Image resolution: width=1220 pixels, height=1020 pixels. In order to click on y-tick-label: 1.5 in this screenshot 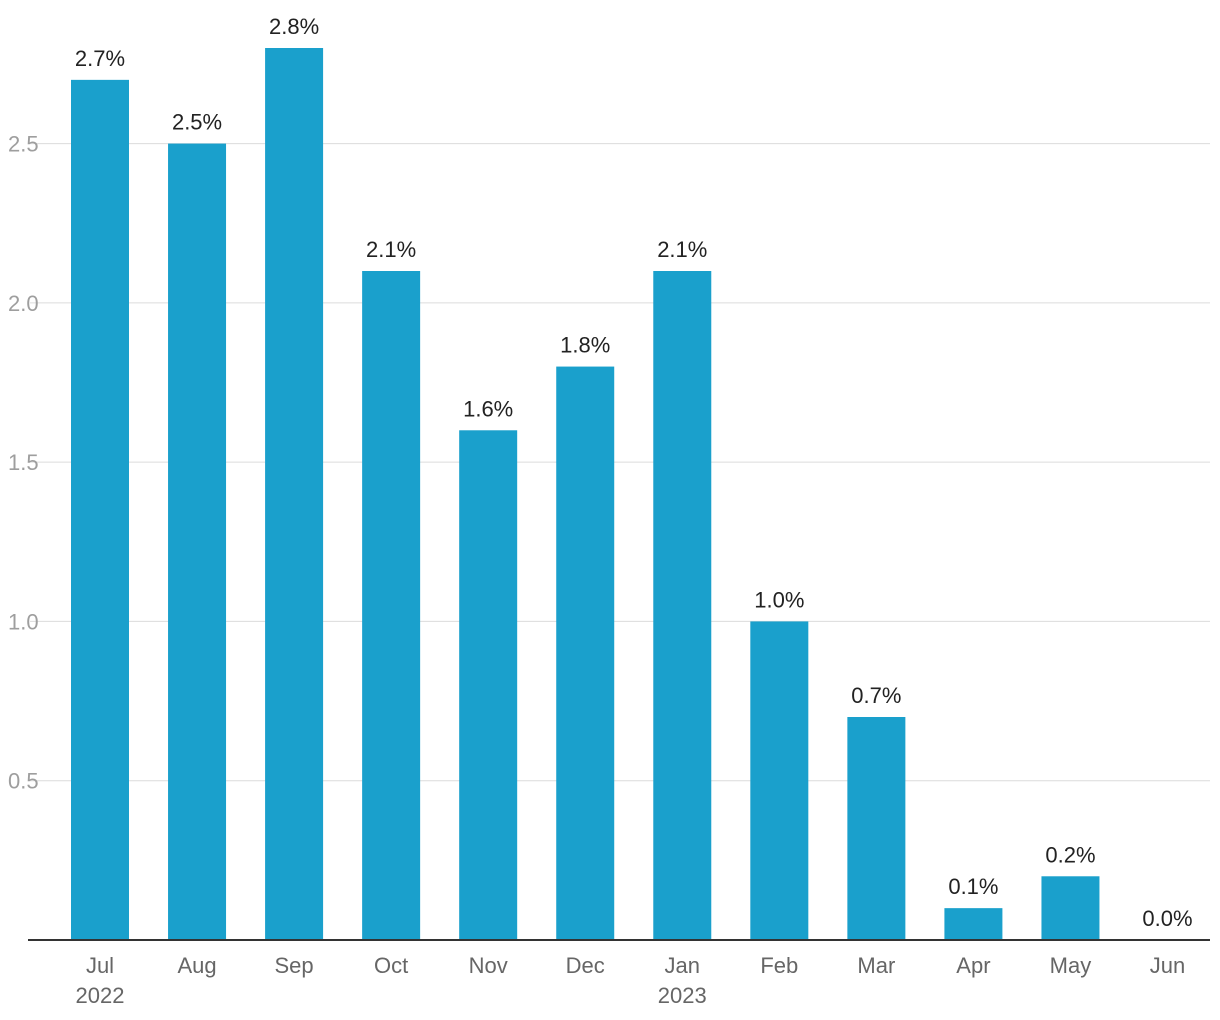, I will do `click(23, 462)`.